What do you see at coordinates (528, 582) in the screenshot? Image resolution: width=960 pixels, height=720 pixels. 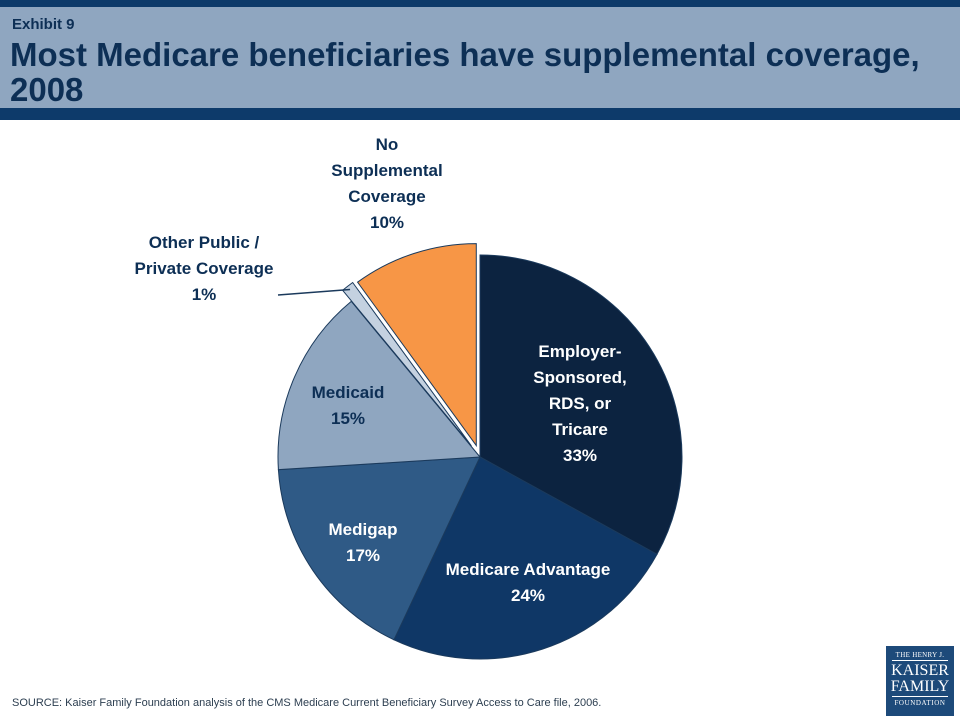 I see `slice-label: Medicare Advantage 24%` at bounding box center [528, 582].